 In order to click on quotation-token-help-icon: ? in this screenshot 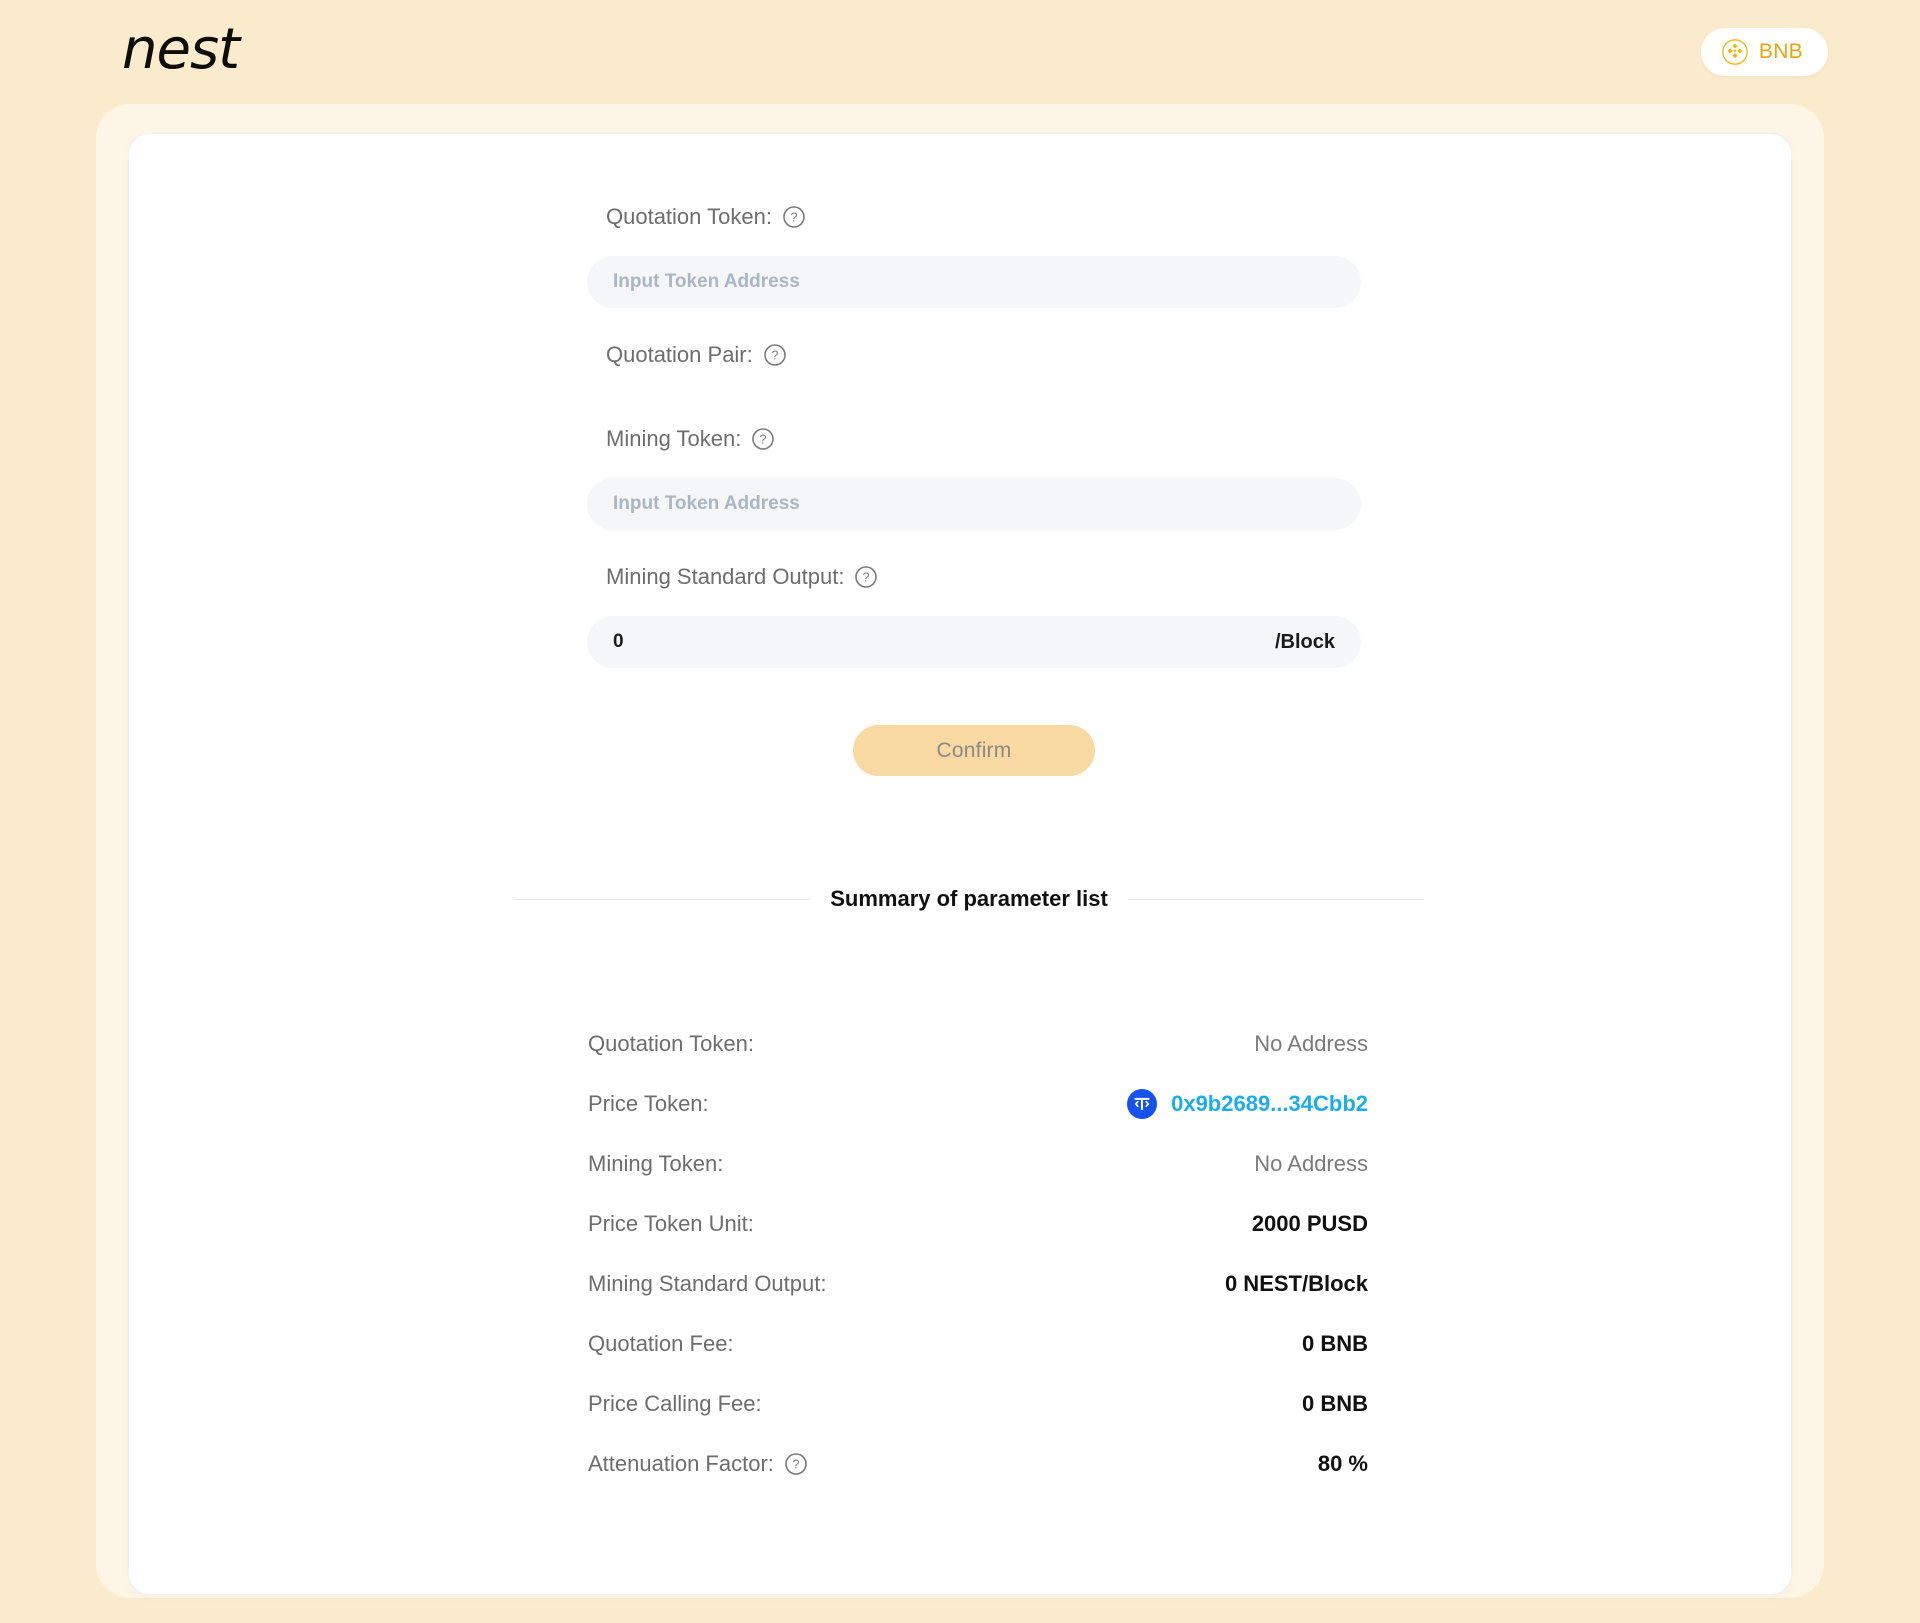, I will do `click(794, 217)`.